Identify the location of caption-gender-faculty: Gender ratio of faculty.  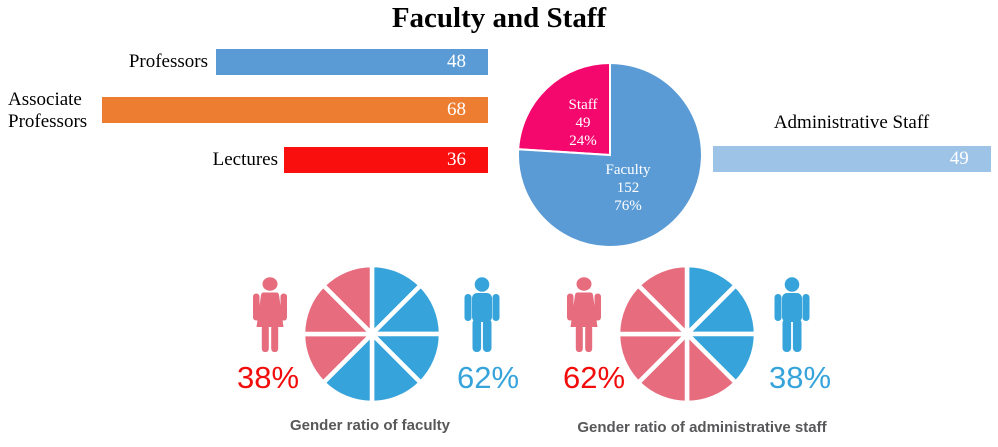
(370, 425).